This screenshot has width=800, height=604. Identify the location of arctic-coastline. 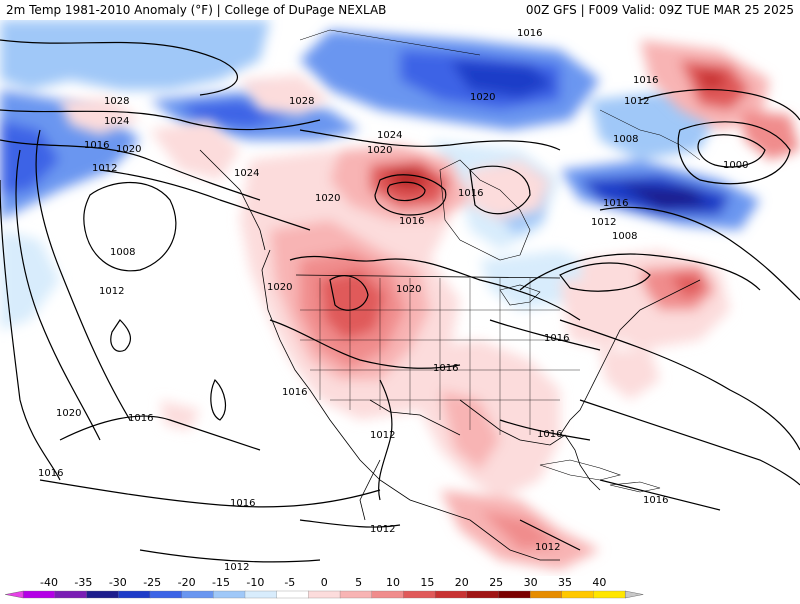
(390, 42).